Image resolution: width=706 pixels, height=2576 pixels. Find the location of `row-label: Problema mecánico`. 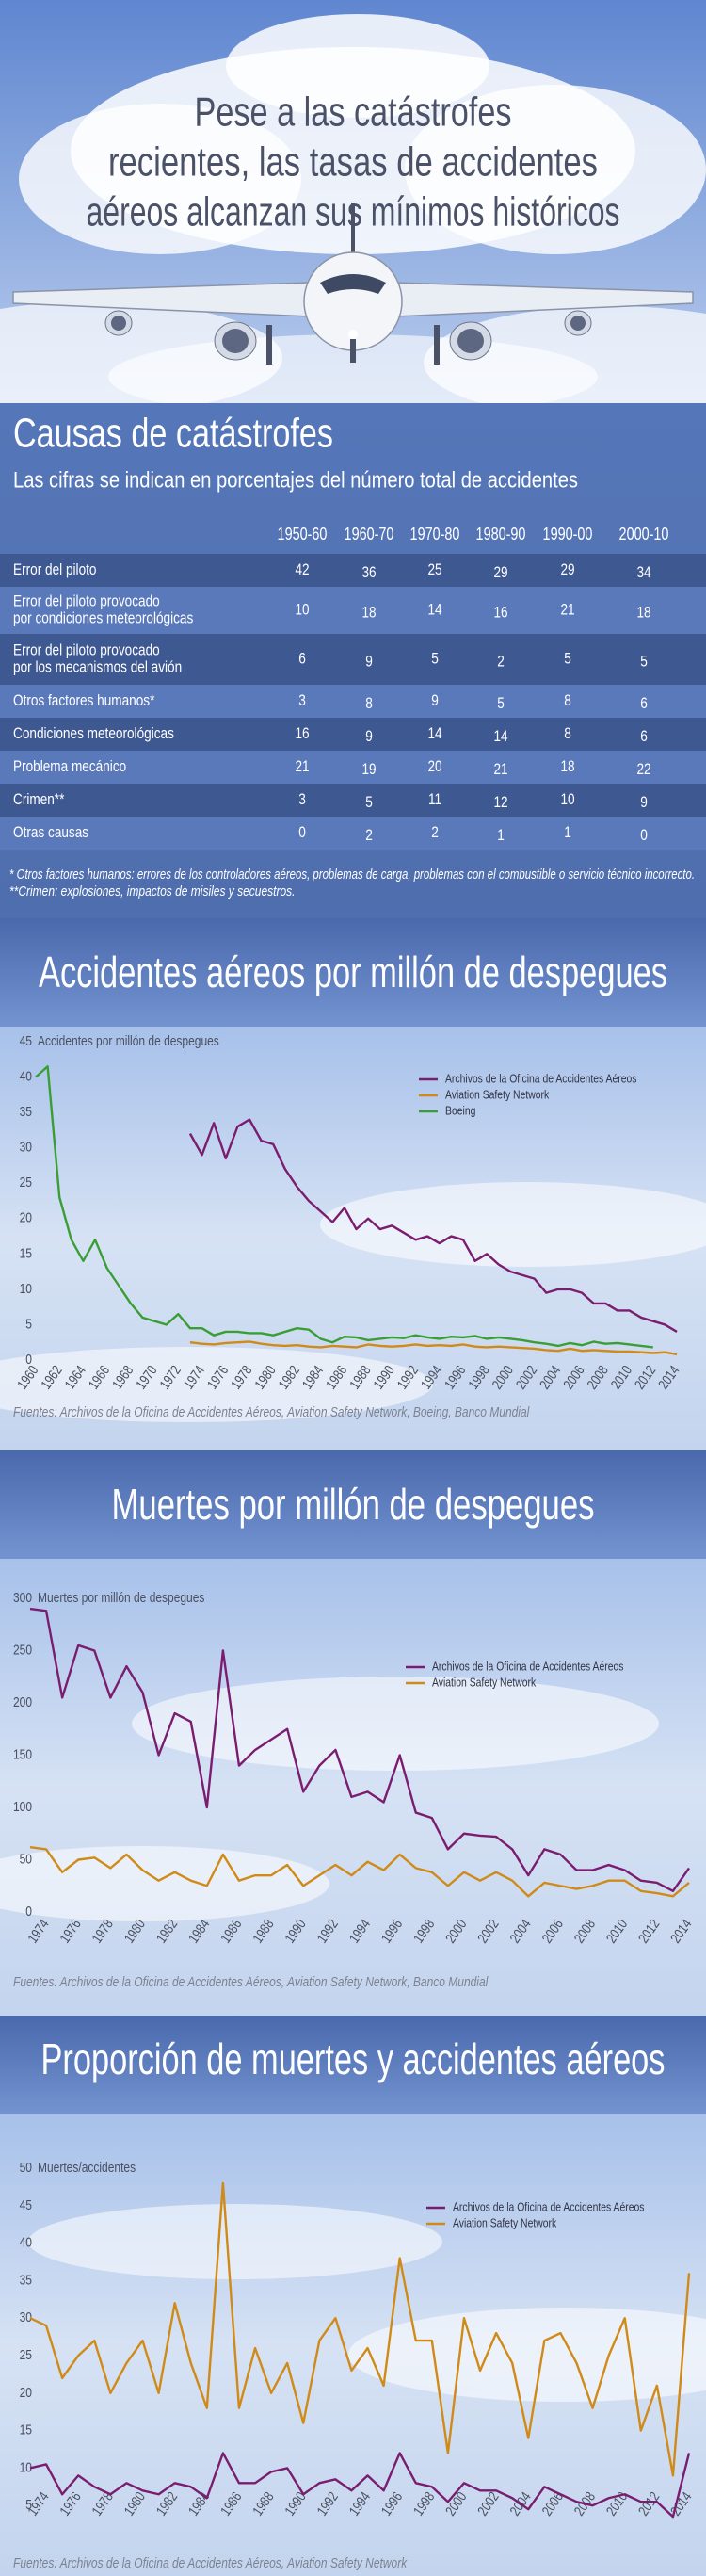

row-label: Problema mecánico is located at coordinates (69, 766).